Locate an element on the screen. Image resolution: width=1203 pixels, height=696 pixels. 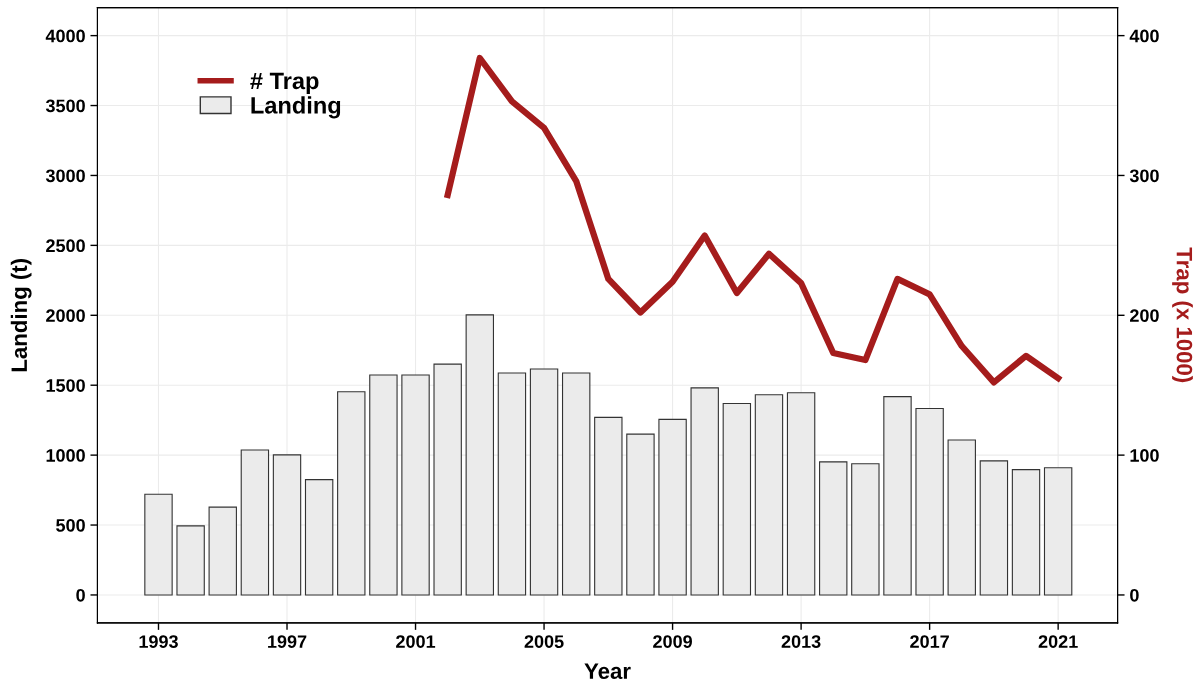
y2-tick-label: 0 is located at coordinates (1134, 595).